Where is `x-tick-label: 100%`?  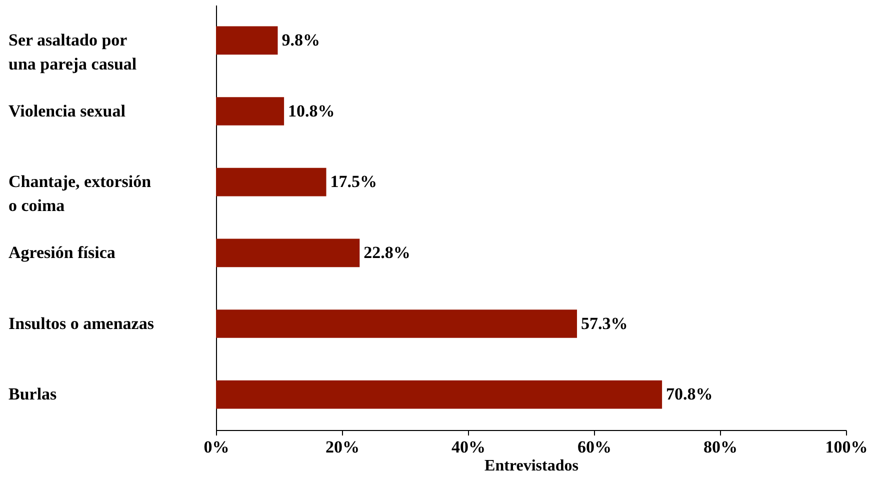 x-tick-label: 100% is located at coordinates (846, 447).